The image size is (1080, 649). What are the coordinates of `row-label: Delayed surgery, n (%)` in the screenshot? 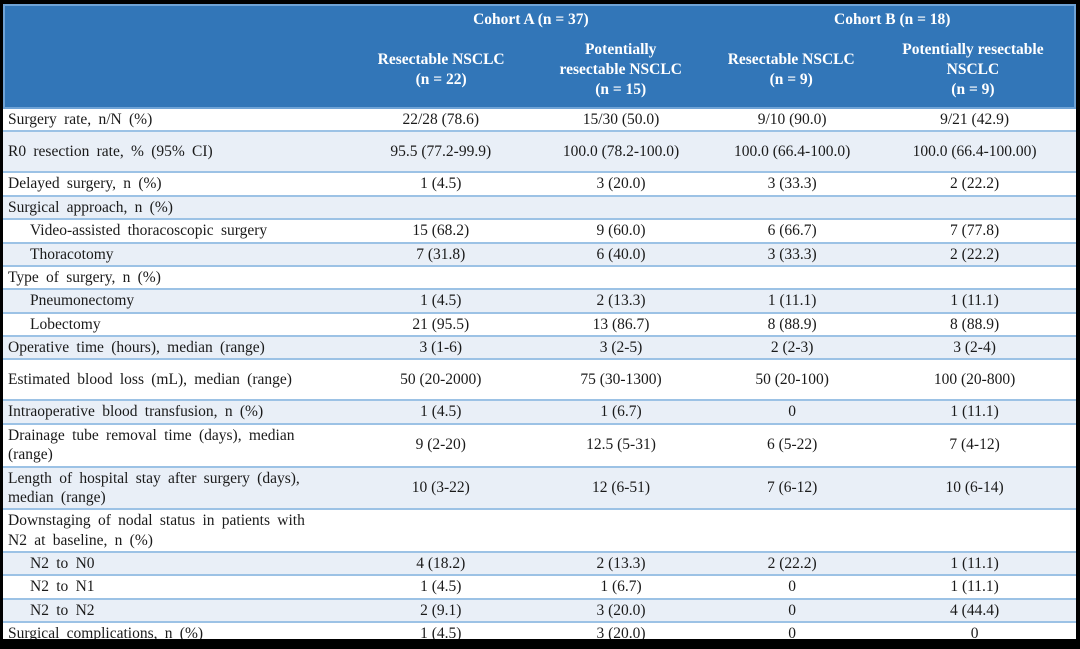 It's located at (85, 184).